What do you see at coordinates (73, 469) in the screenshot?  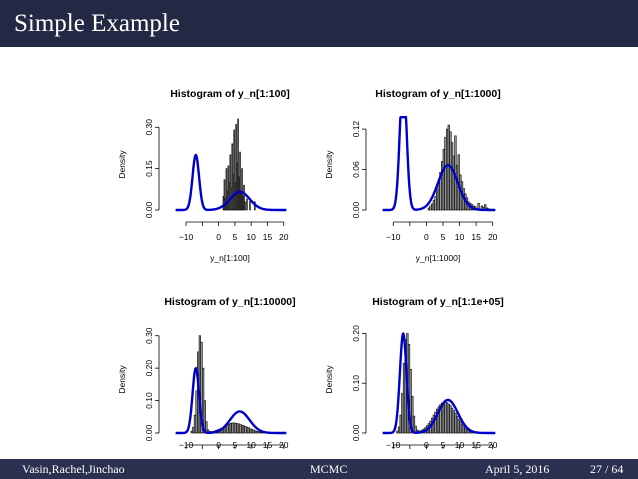 I see `footer-authors: Vasin,Rachel,Jinchao` at bounding box center [73, 469].